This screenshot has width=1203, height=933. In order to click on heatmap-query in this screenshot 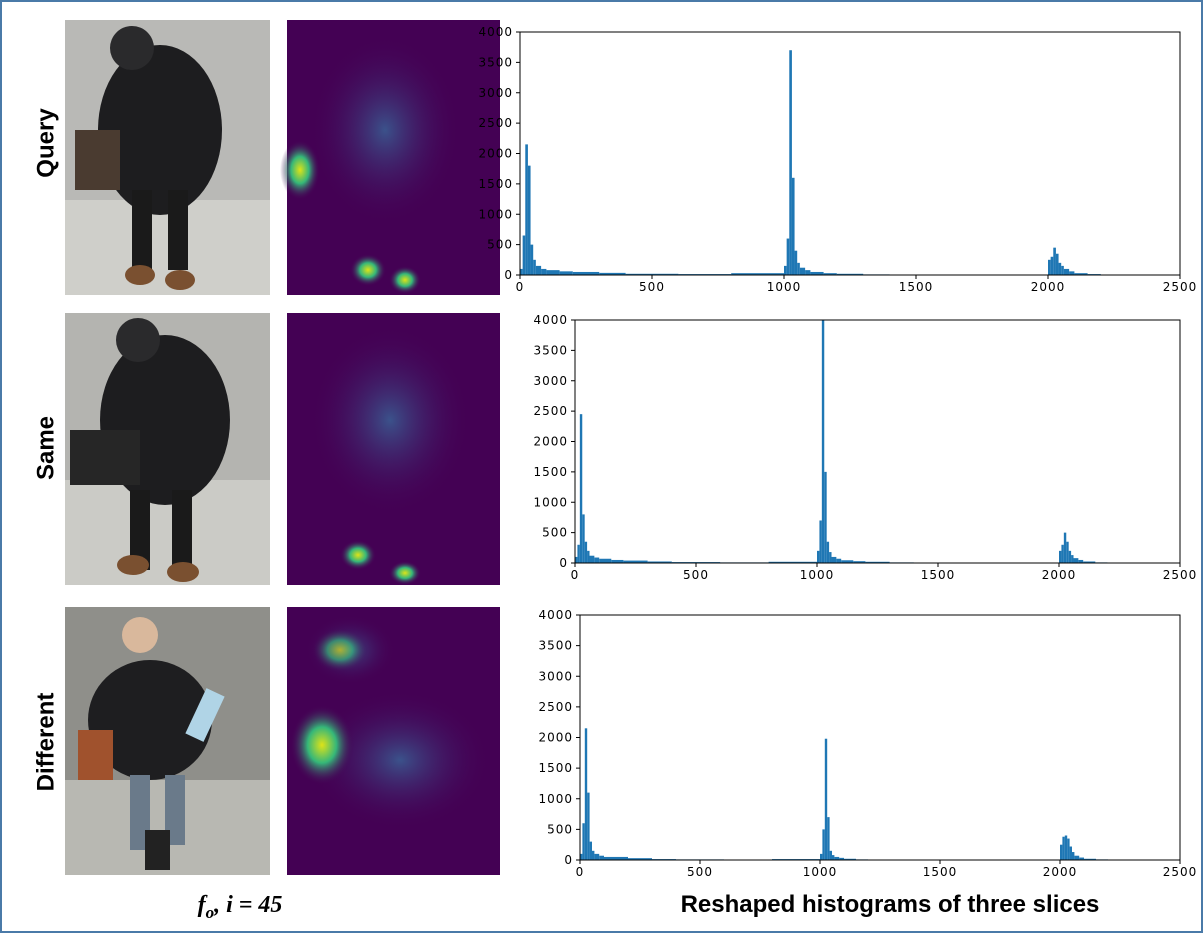, I will do `click(390, 157)`.